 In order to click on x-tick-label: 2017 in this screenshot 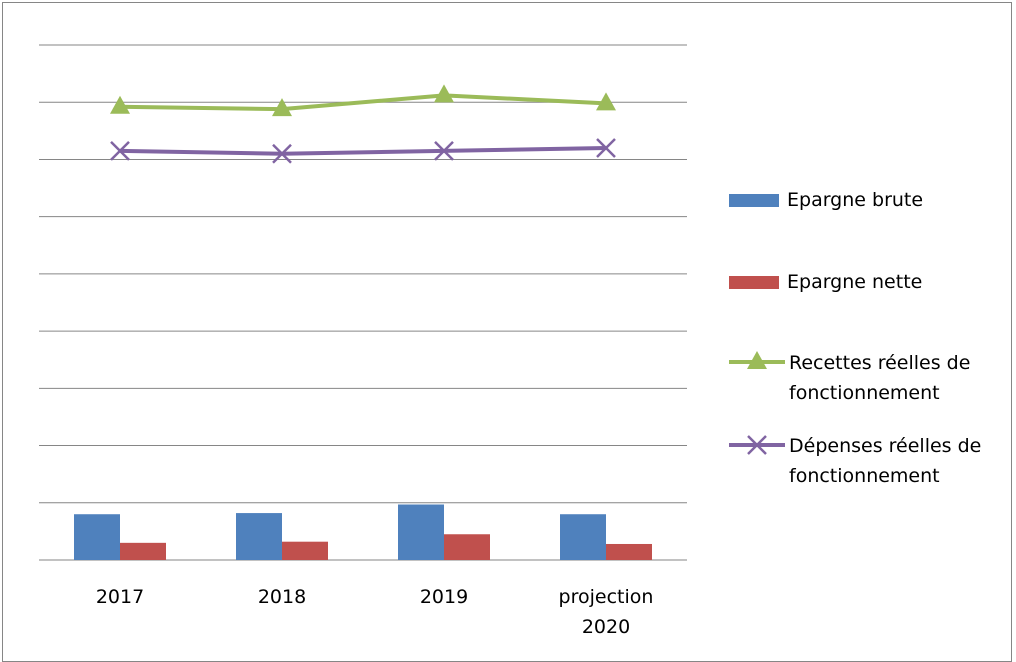, I will do `click(120, 597)`.